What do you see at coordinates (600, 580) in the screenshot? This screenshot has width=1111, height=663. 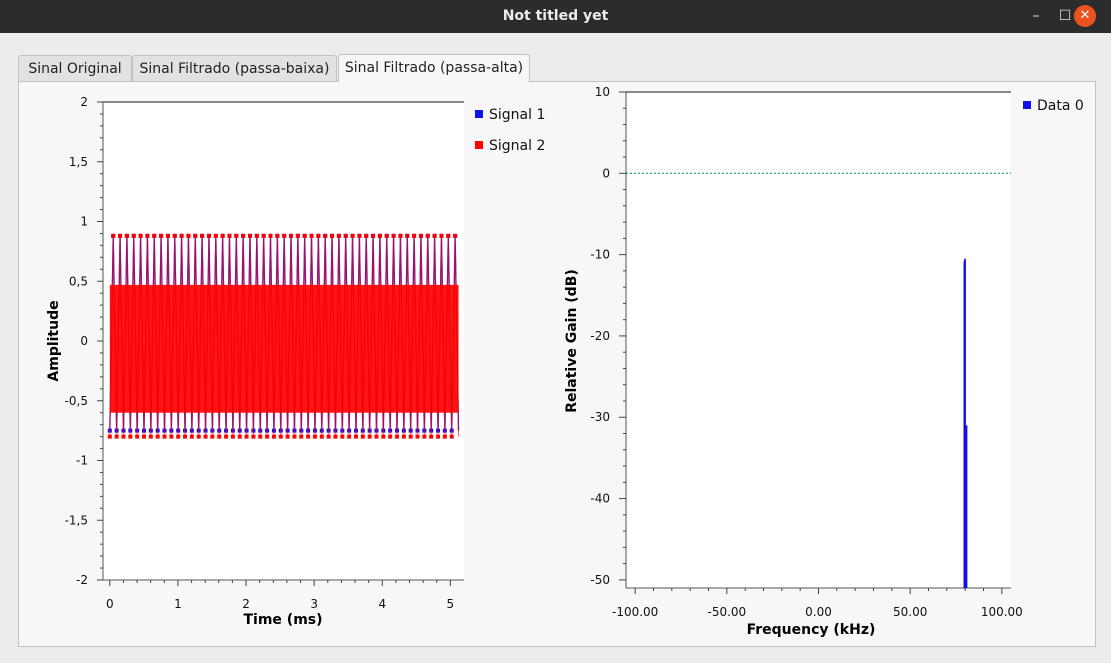 I see `frequency-y-tick-label: -50` at bounding box center [600, 580].